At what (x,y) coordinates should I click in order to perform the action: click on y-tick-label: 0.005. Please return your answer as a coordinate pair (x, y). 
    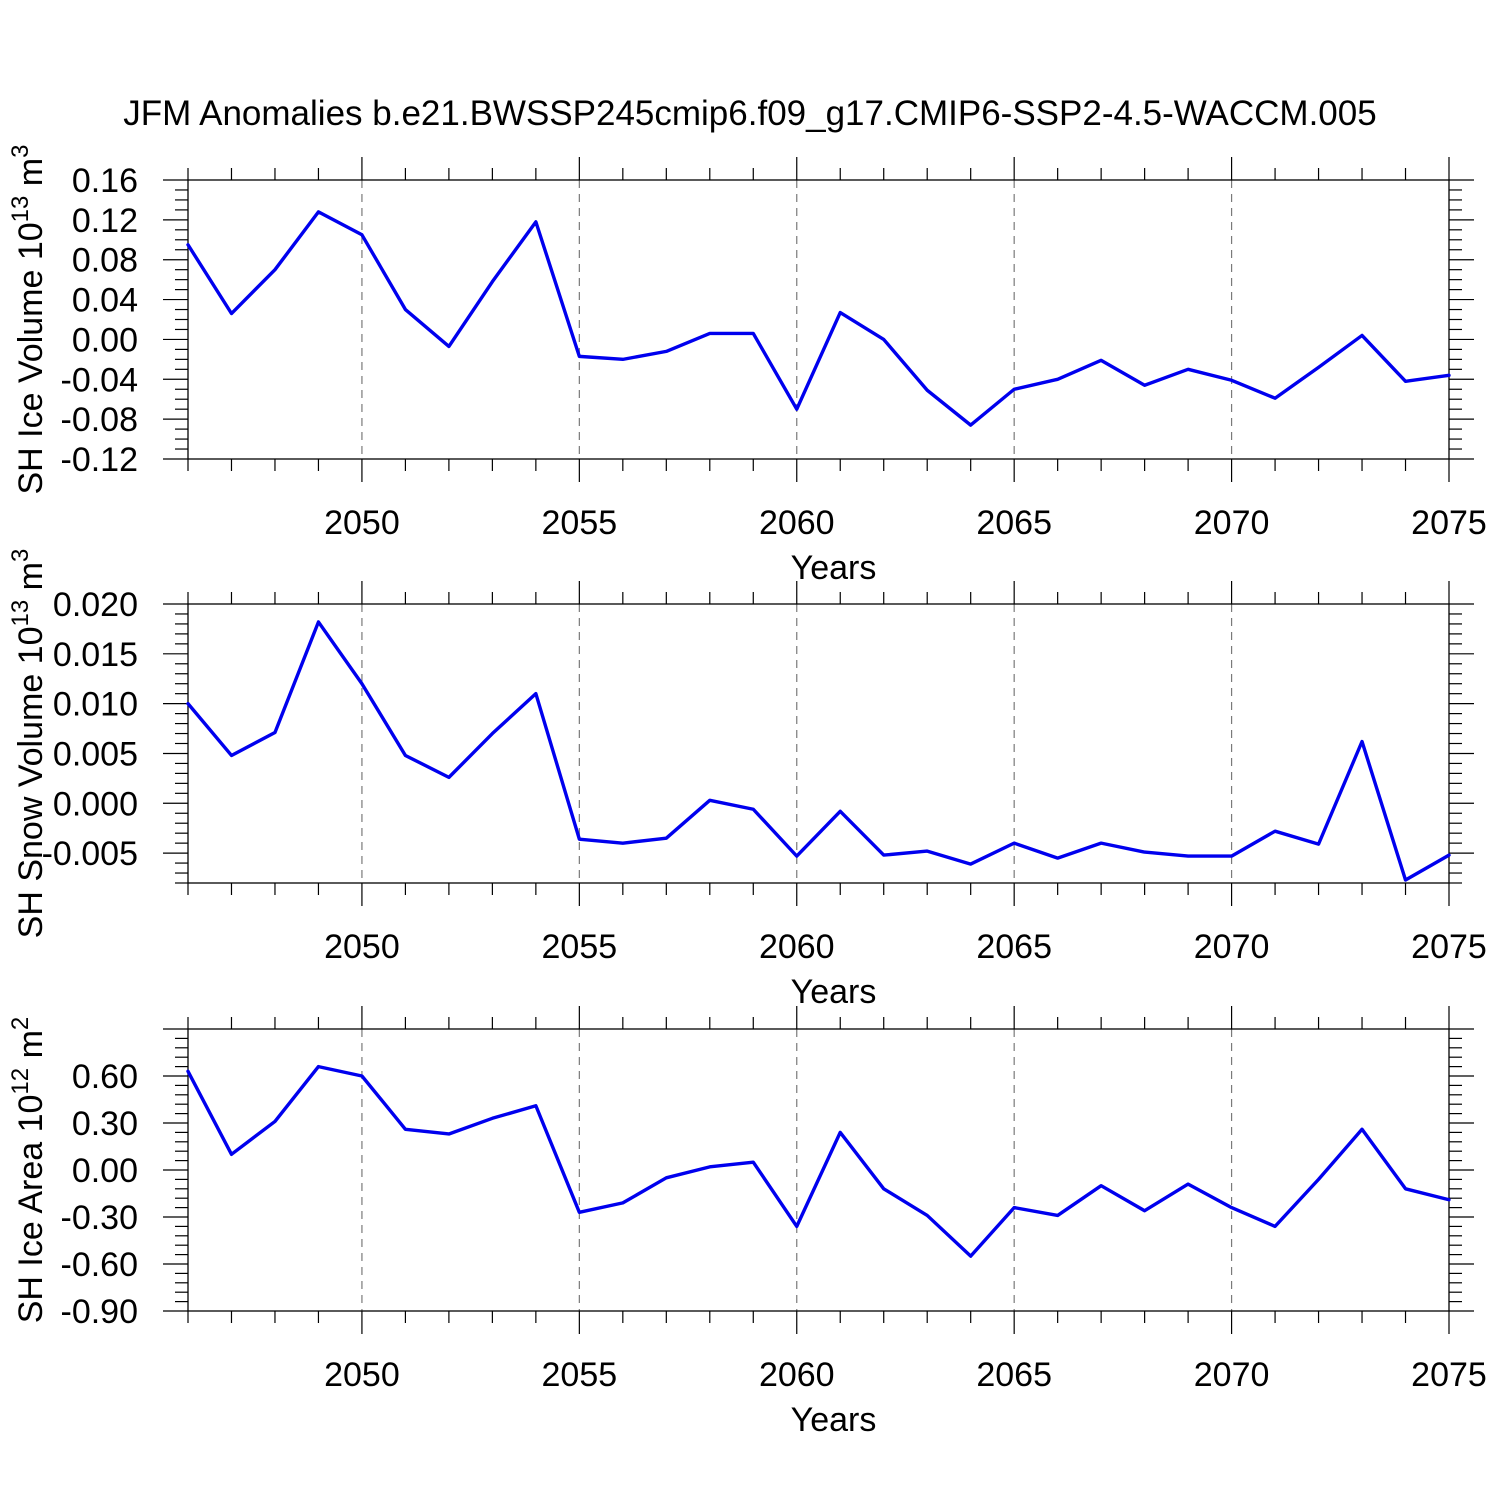
    Looking at the image, I should click on (95, 754).